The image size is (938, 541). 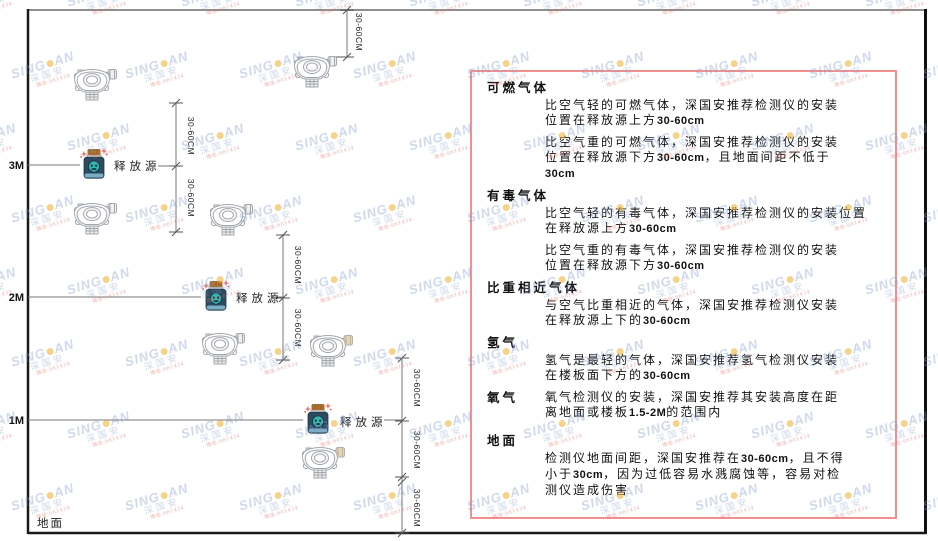 What do you see at coordinates (16, 421) in the screenshot?
I see `height-label-1m: 1M` at bounding box center [16, 421].